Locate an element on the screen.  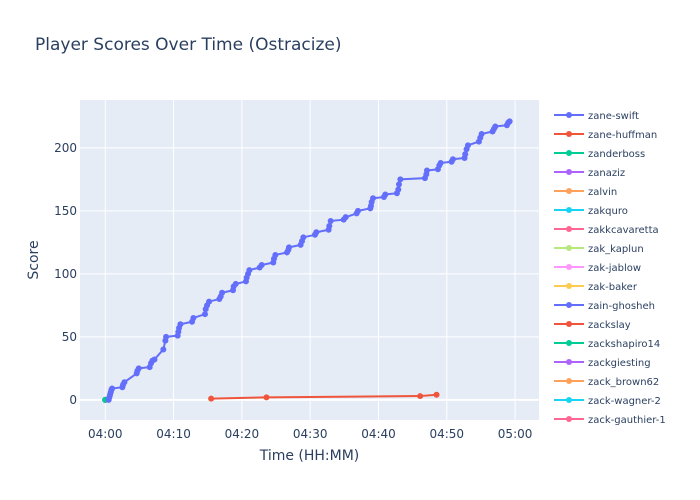
x-axis-title: Time (HH:MM) is located at coordinates (309, 456).